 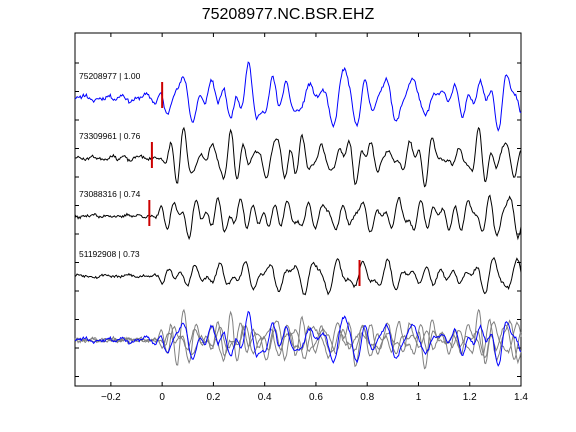 What do you see at coordinates (111, 397) in the screenshot?
I see `x-tick-label: −0.2` at bounding box center [111, 397].